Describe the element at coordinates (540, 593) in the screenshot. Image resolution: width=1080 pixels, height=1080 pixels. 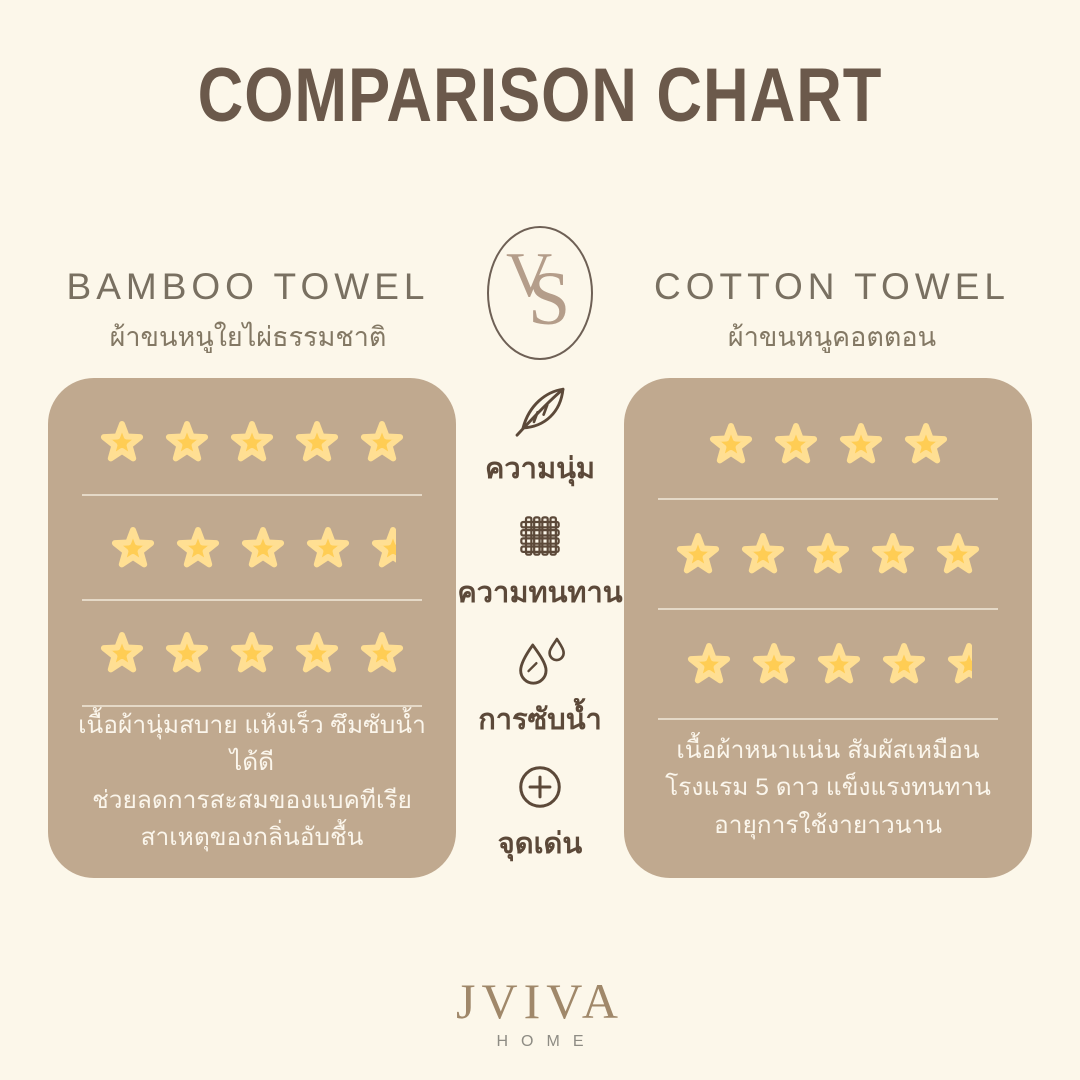
I see `criterion-label: ความทนทาน` at that location.